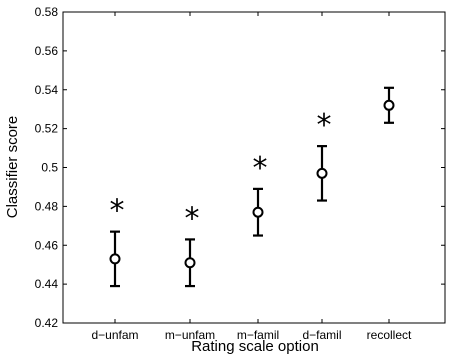  Describe the element at coordinates (47, 12) in the screenshot. I see `y-tick-label: 0.58` at that location.